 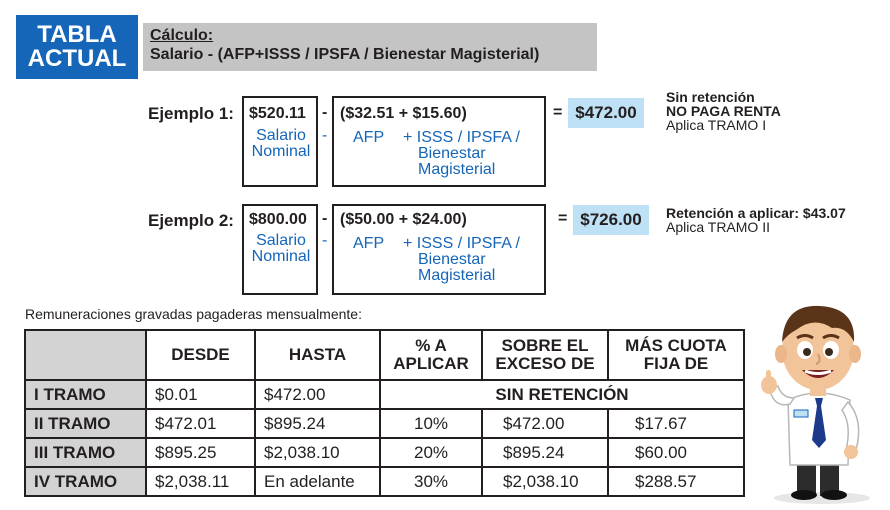 I want to click on note-line: Retención a aplicar: $43.07, so click(x=756, y=213).